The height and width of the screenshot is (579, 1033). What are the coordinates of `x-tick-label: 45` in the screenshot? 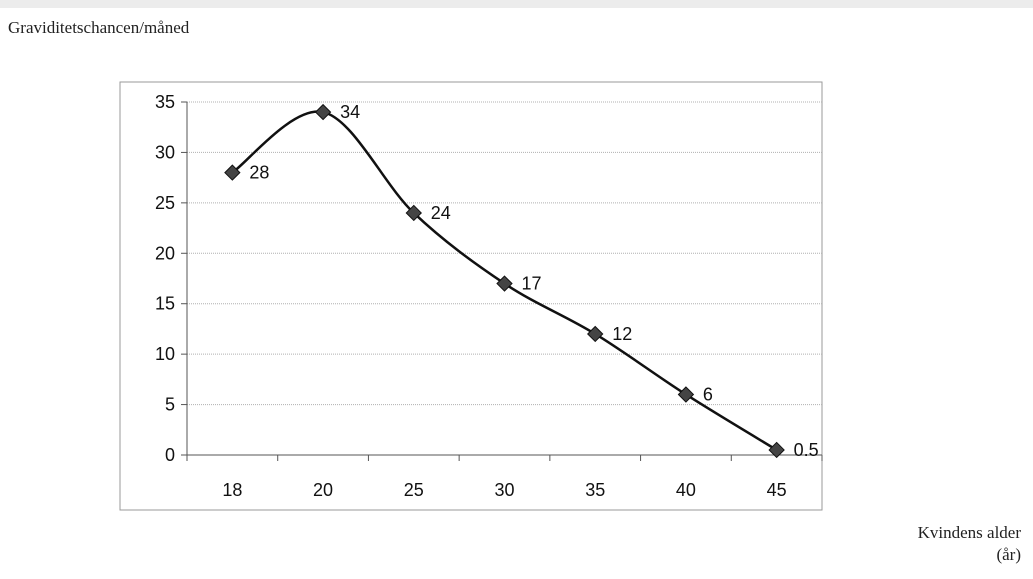 It's located at (777, 490).